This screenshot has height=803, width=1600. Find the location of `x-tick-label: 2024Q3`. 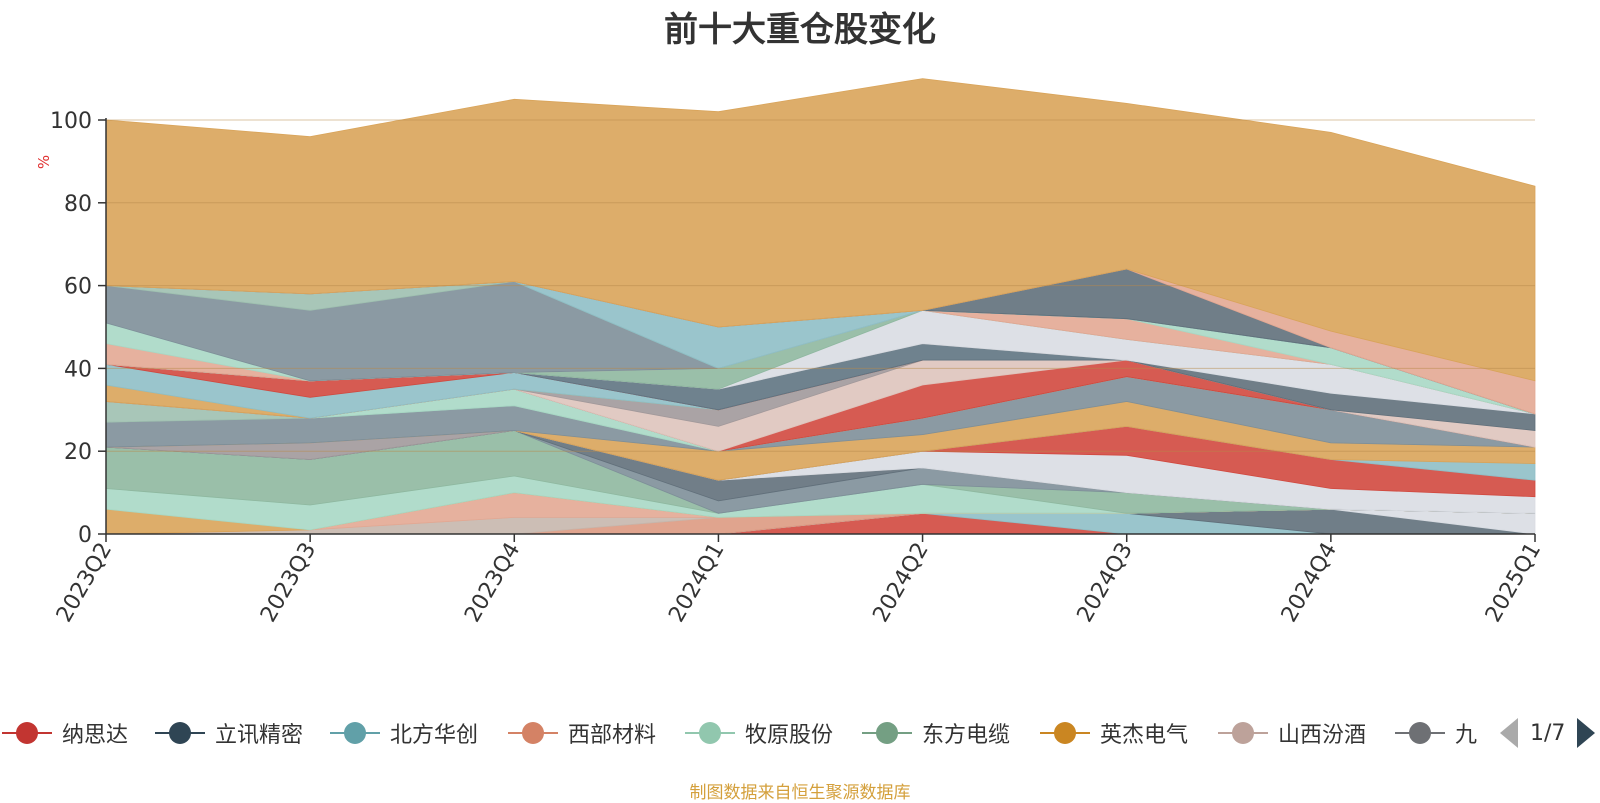

x-tick-label: 2024Q3 is located at coordinates (1105, 583).